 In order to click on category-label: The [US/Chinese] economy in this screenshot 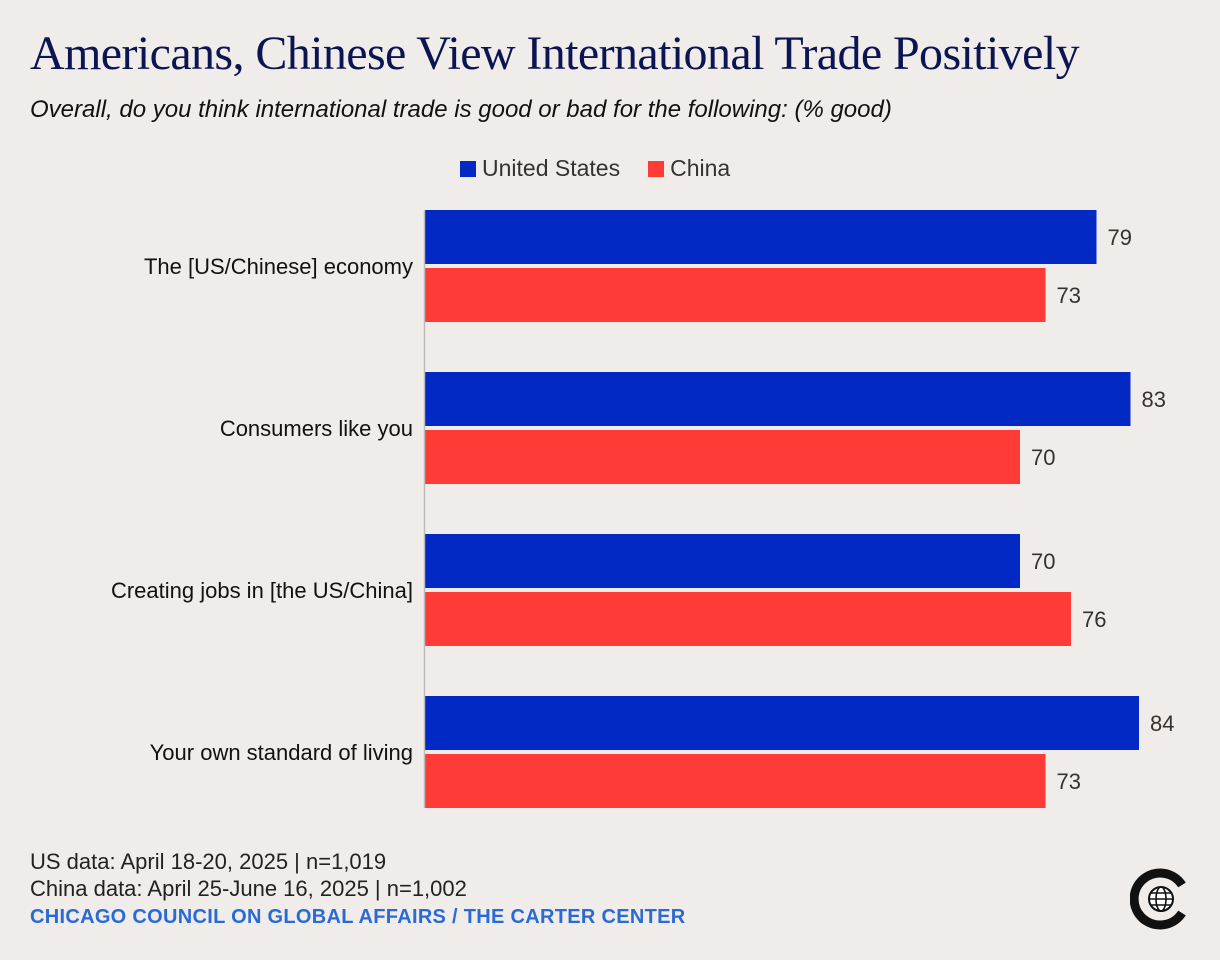, I will do `click(278, 266)`.